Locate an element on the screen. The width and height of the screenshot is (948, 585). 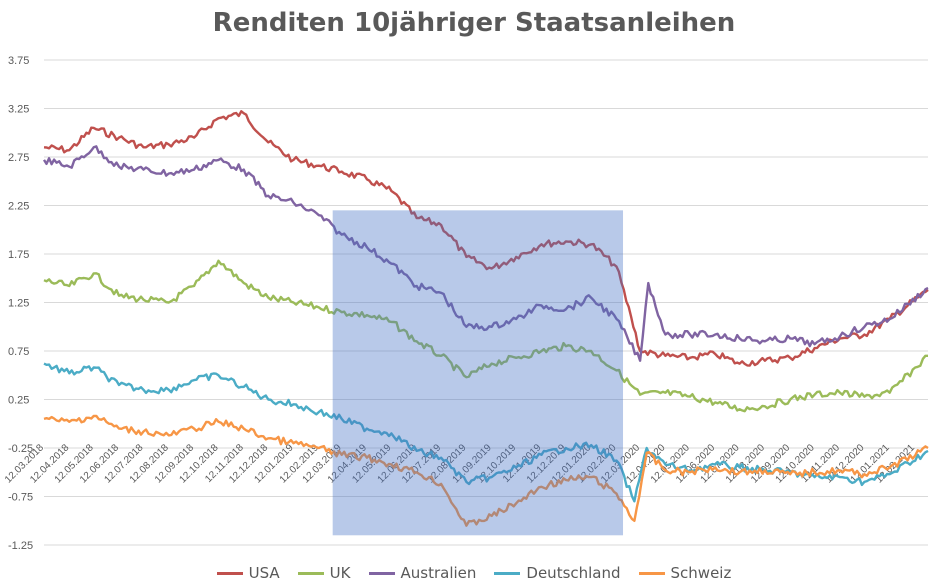
y-tick-label: -1.25 is located at coordinates (20, 546).